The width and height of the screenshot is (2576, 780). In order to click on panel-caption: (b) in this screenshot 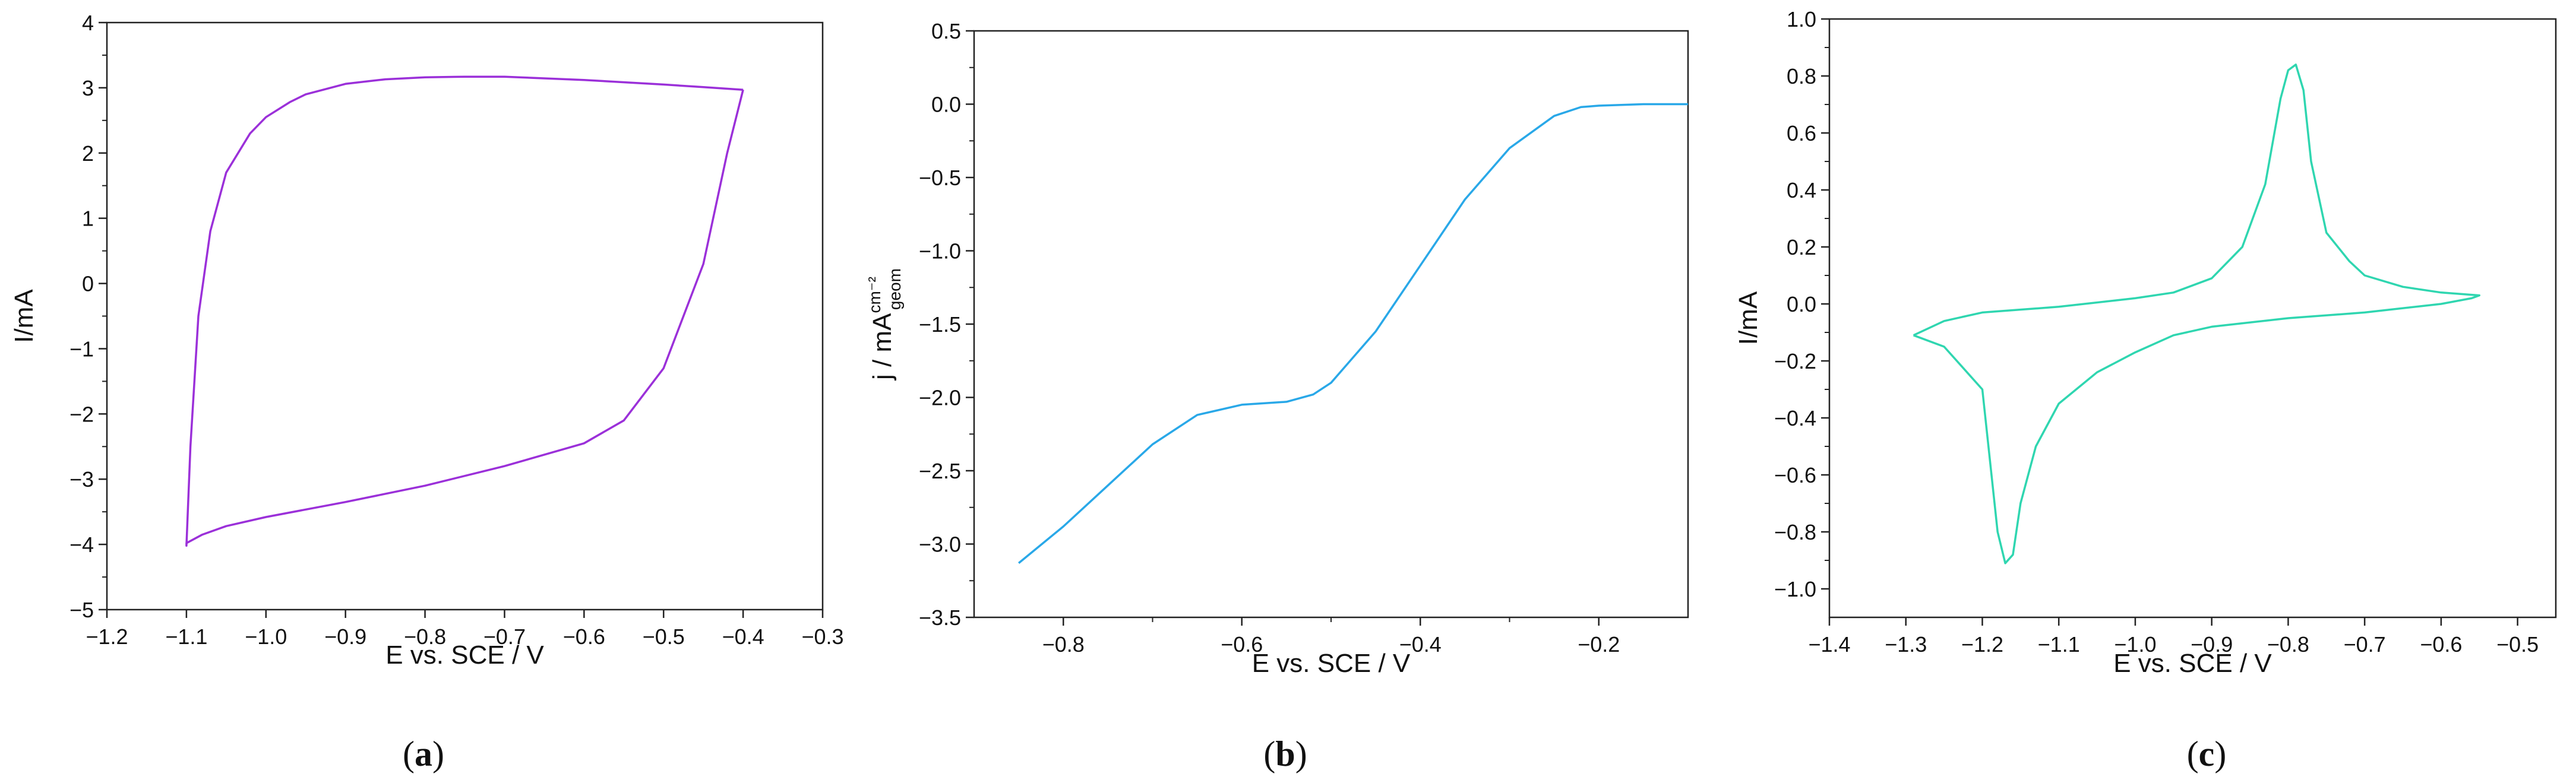, I will do `click(1285, 753)`.